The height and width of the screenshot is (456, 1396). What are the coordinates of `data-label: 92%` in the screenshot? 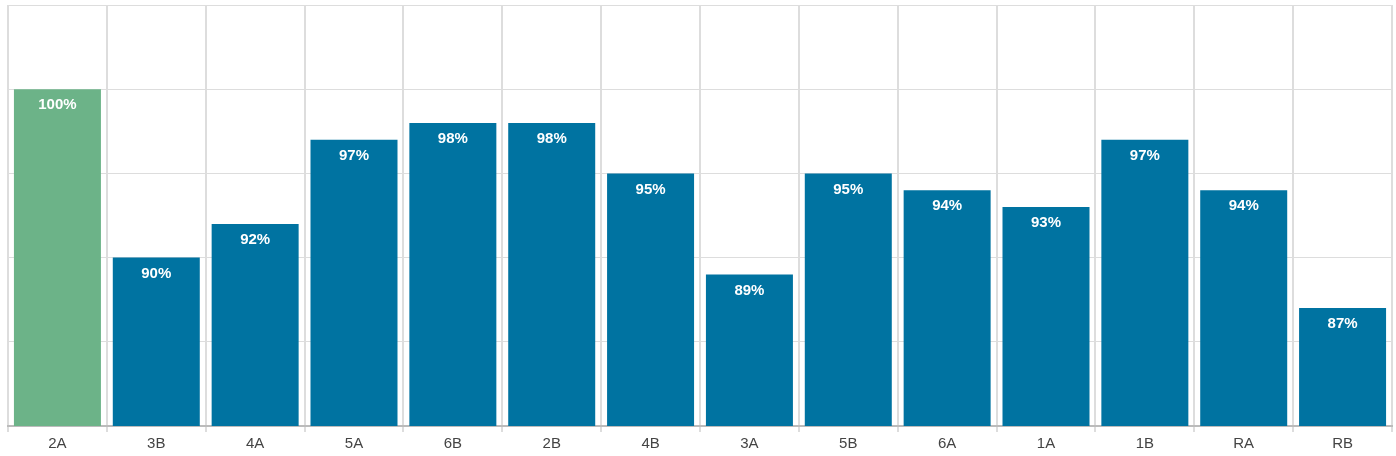 It's located at (255, 239).